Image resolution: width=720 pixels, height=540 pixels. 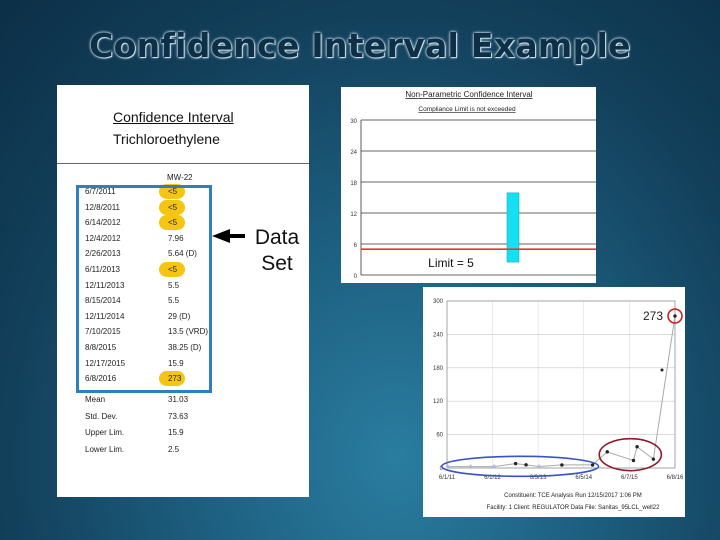 What do you see at coordinates (438, 402) in the screenshot?
I see `chart2-y-tick-label: 120` at bounding box center [438, 402].